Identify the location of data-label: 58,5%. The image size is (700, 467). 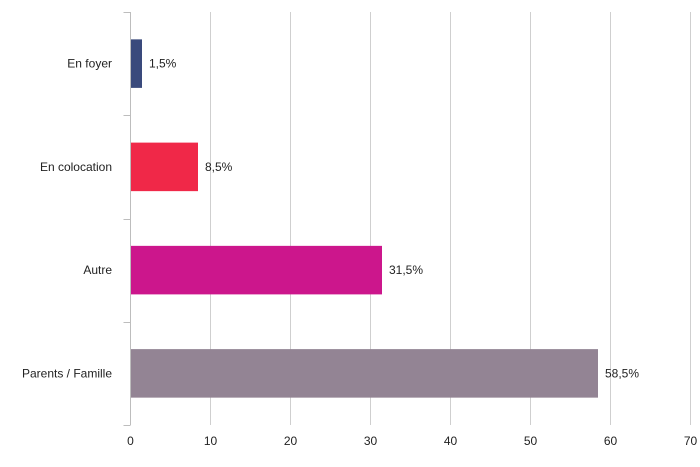
(622, 373).